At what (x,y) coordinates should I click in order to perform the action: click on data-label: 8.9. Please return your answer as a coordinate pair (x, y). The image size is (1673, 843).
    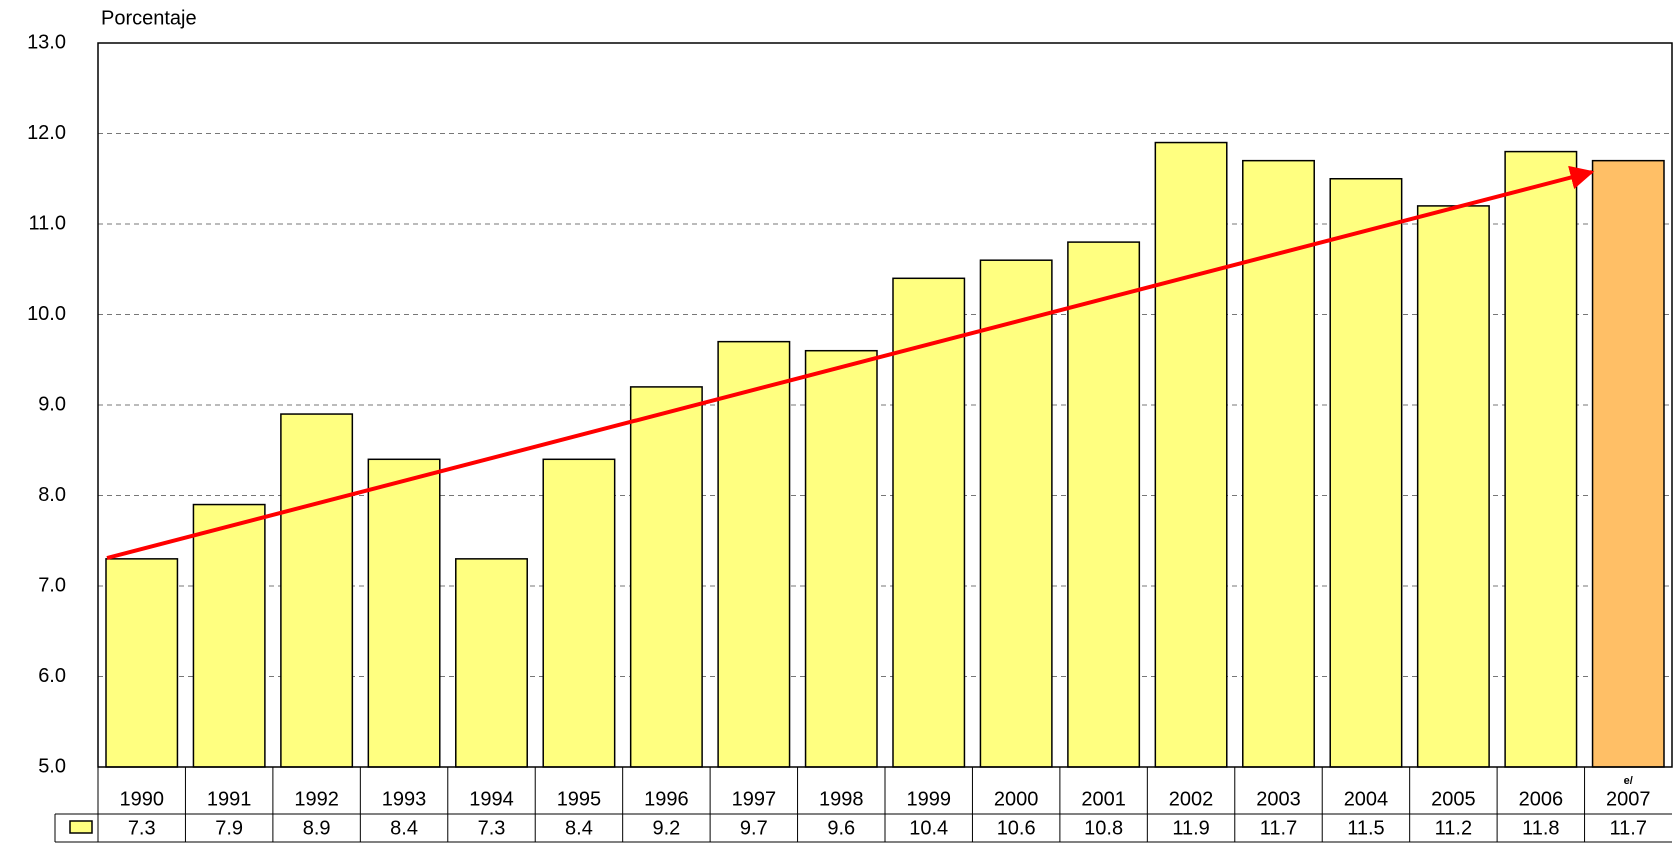
    Looking at the image, I should click on (317, 828).